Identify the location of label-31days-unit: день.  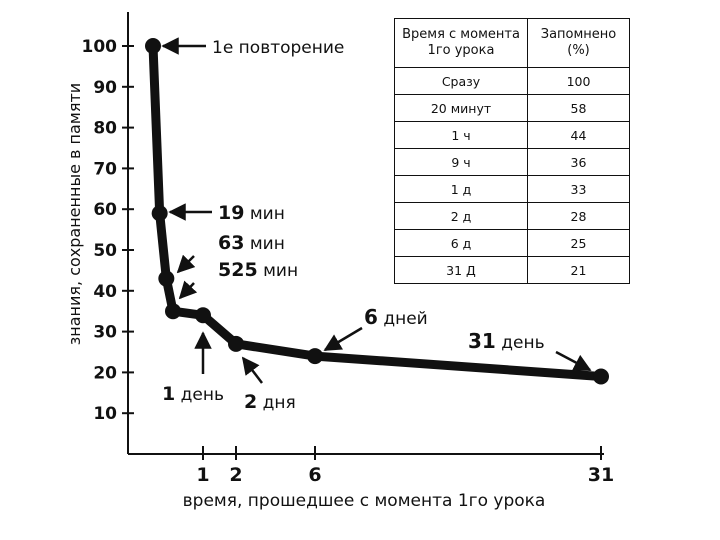
(520, 343).